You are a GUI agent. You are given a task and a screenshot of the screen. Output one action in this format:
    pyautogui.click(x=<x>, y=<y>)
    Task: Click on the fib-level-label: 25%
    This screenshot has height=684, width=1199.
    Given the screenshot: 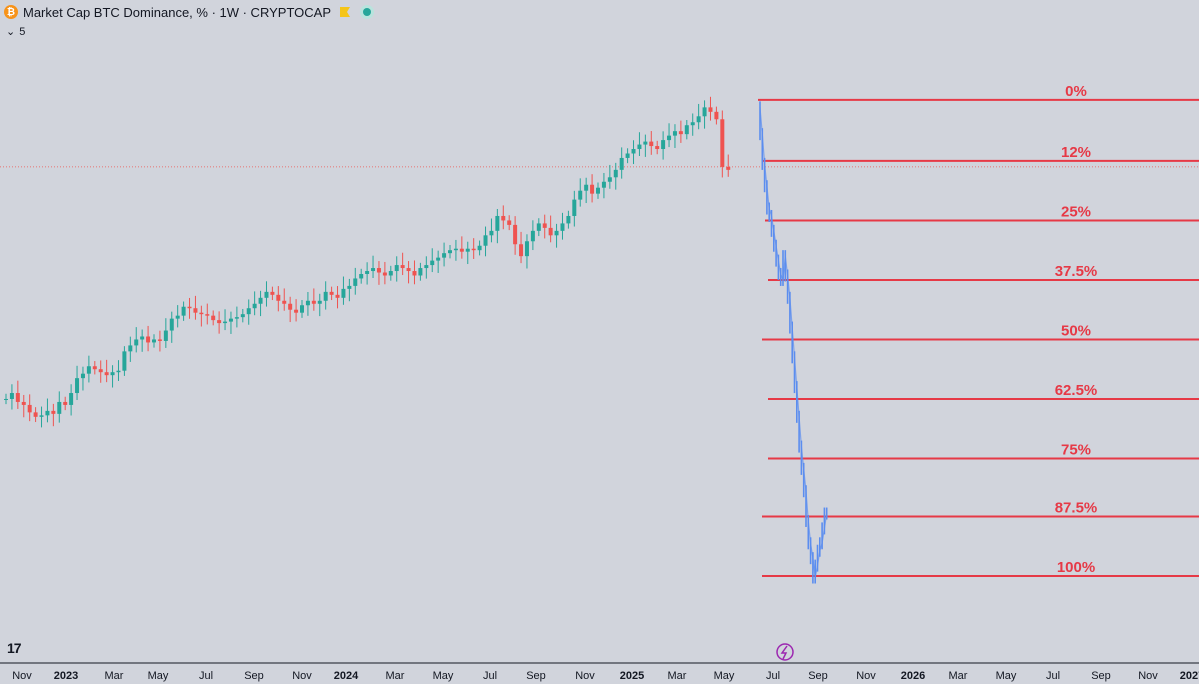 What is the action you would take?
    pyautogui.click(x=1076, y=211)
    